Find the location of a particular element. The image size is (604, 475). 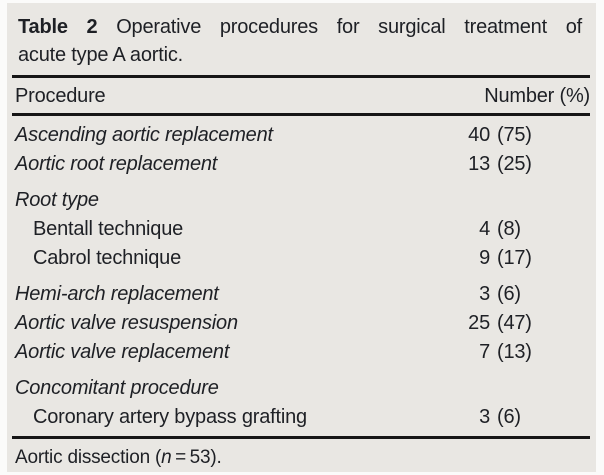

count-cell: 7 is located at coordinates (484, 352).